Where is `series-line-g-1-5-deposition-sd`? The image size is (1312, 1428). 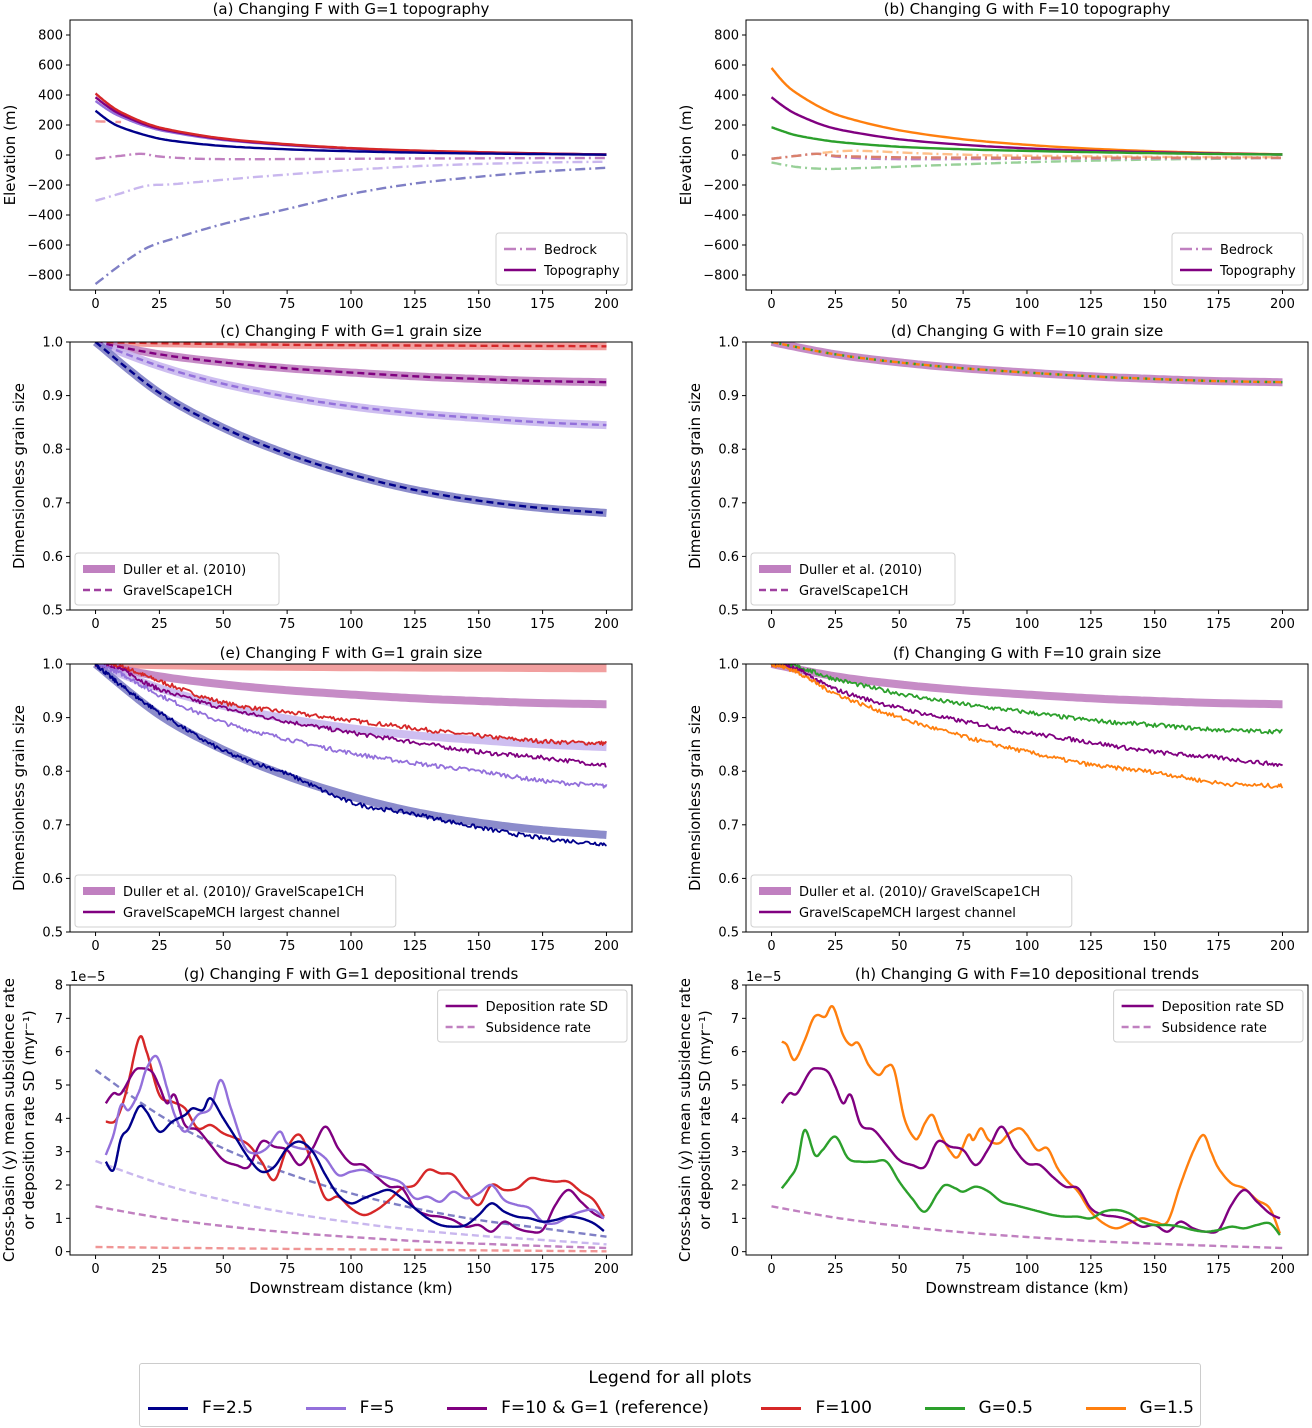
series-line-g-1-5-deposition-sd is located at coordinates (1031, 1119).